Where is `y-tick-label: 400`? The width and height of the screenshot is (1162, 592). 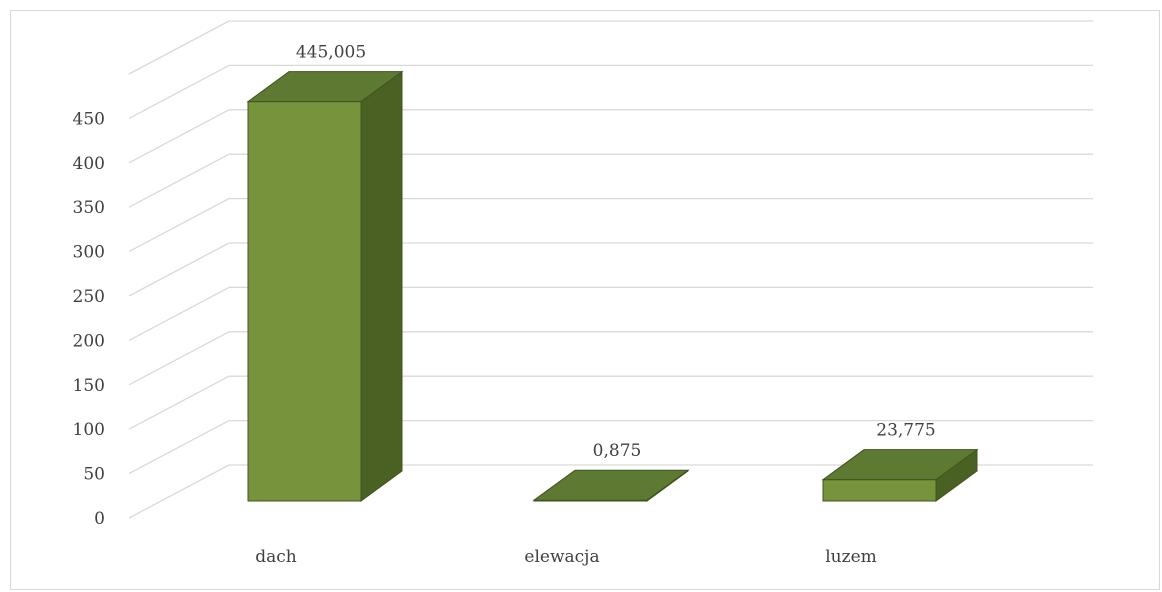 y-tick-label: 400 is located at coordinates (89, 164).